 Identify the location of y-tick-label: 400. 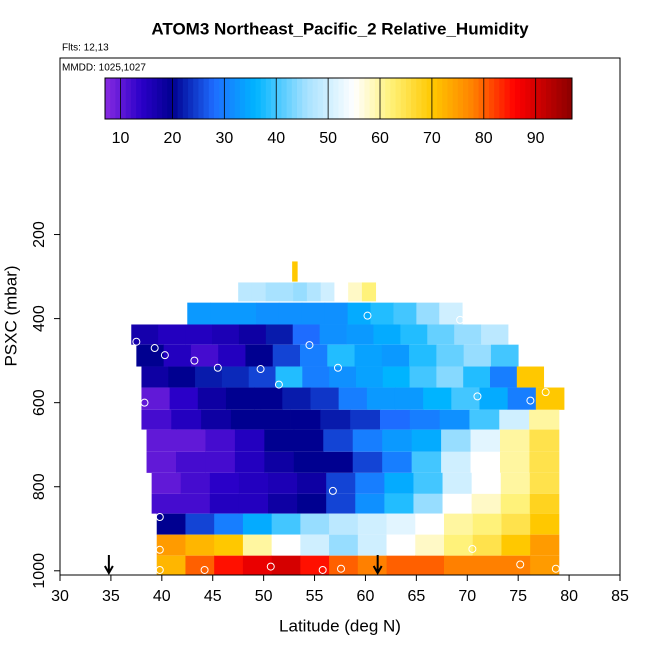
(39, 318).